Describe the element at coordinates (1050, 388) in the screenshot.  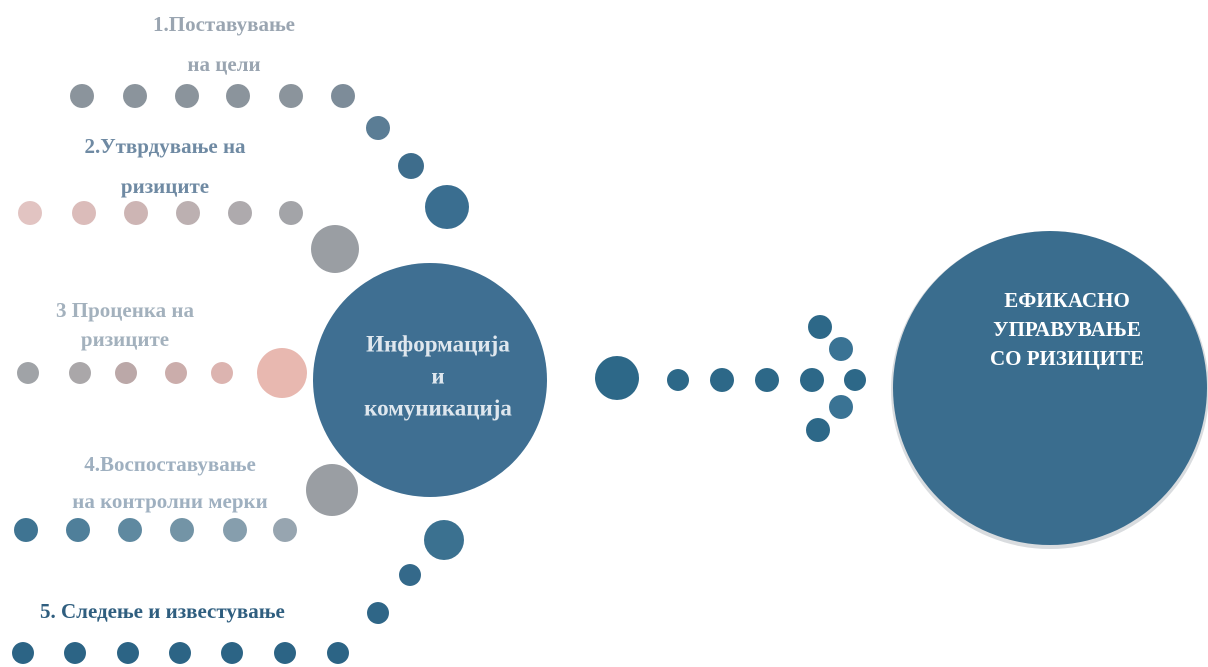
I see `target-circle` at that location.